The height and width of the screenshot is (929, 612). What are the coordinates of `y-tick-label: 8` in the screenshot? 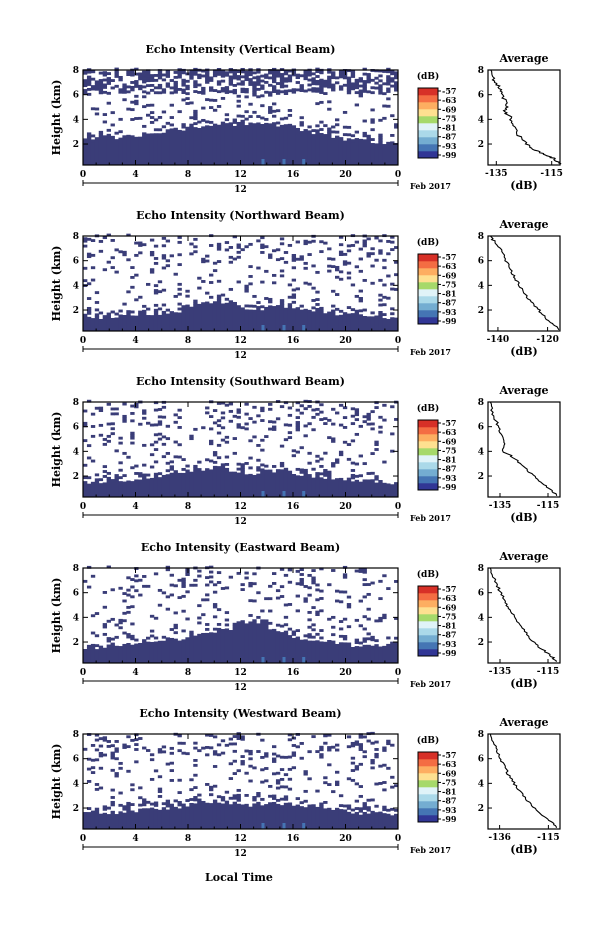 It's located at (76, 569).